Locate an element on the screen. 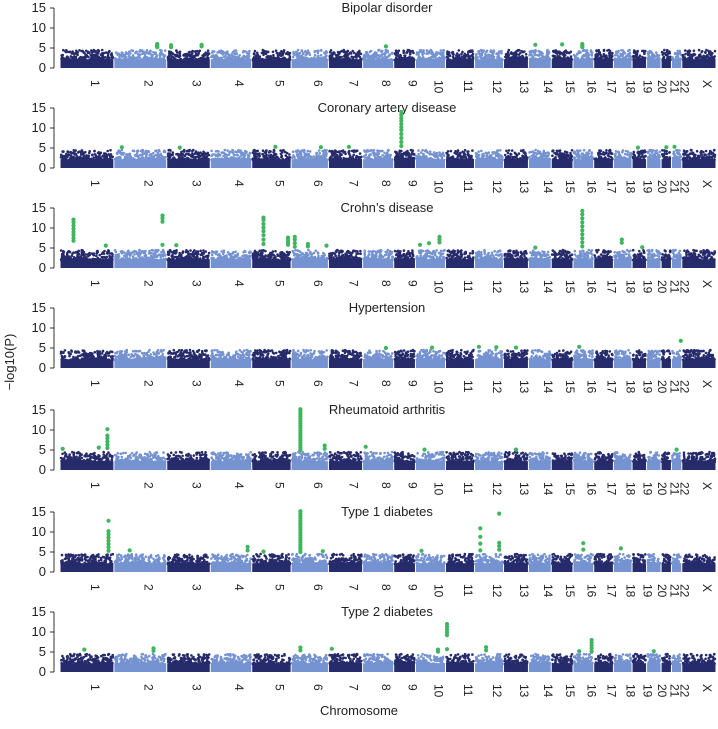  chromosome-14-points is located at coordinates (539, 158).